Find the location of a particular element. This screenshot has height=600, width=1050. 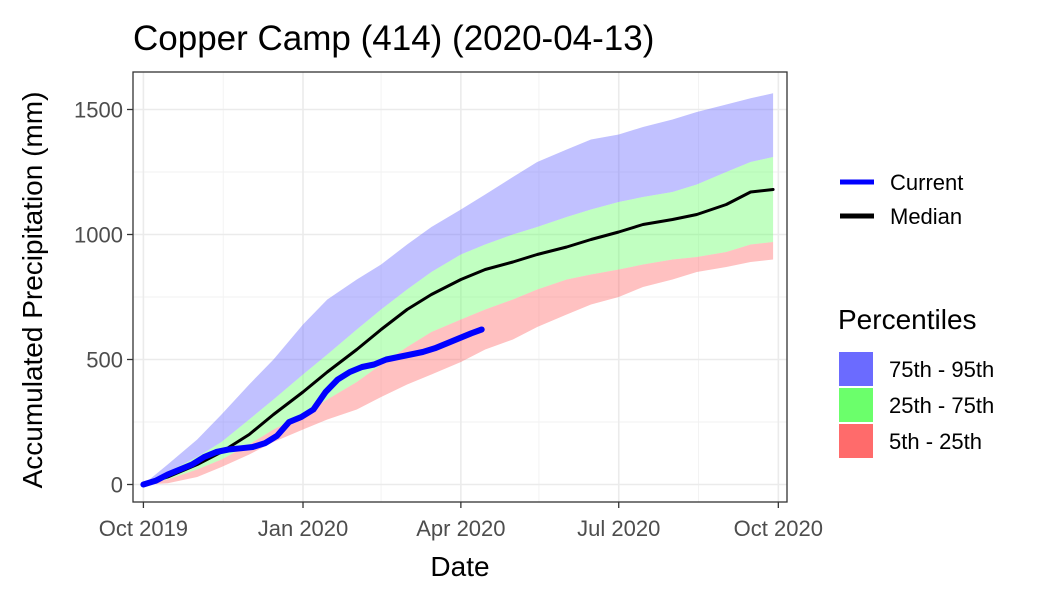

legend-label-median: Median is located at coordinates (926, 216).